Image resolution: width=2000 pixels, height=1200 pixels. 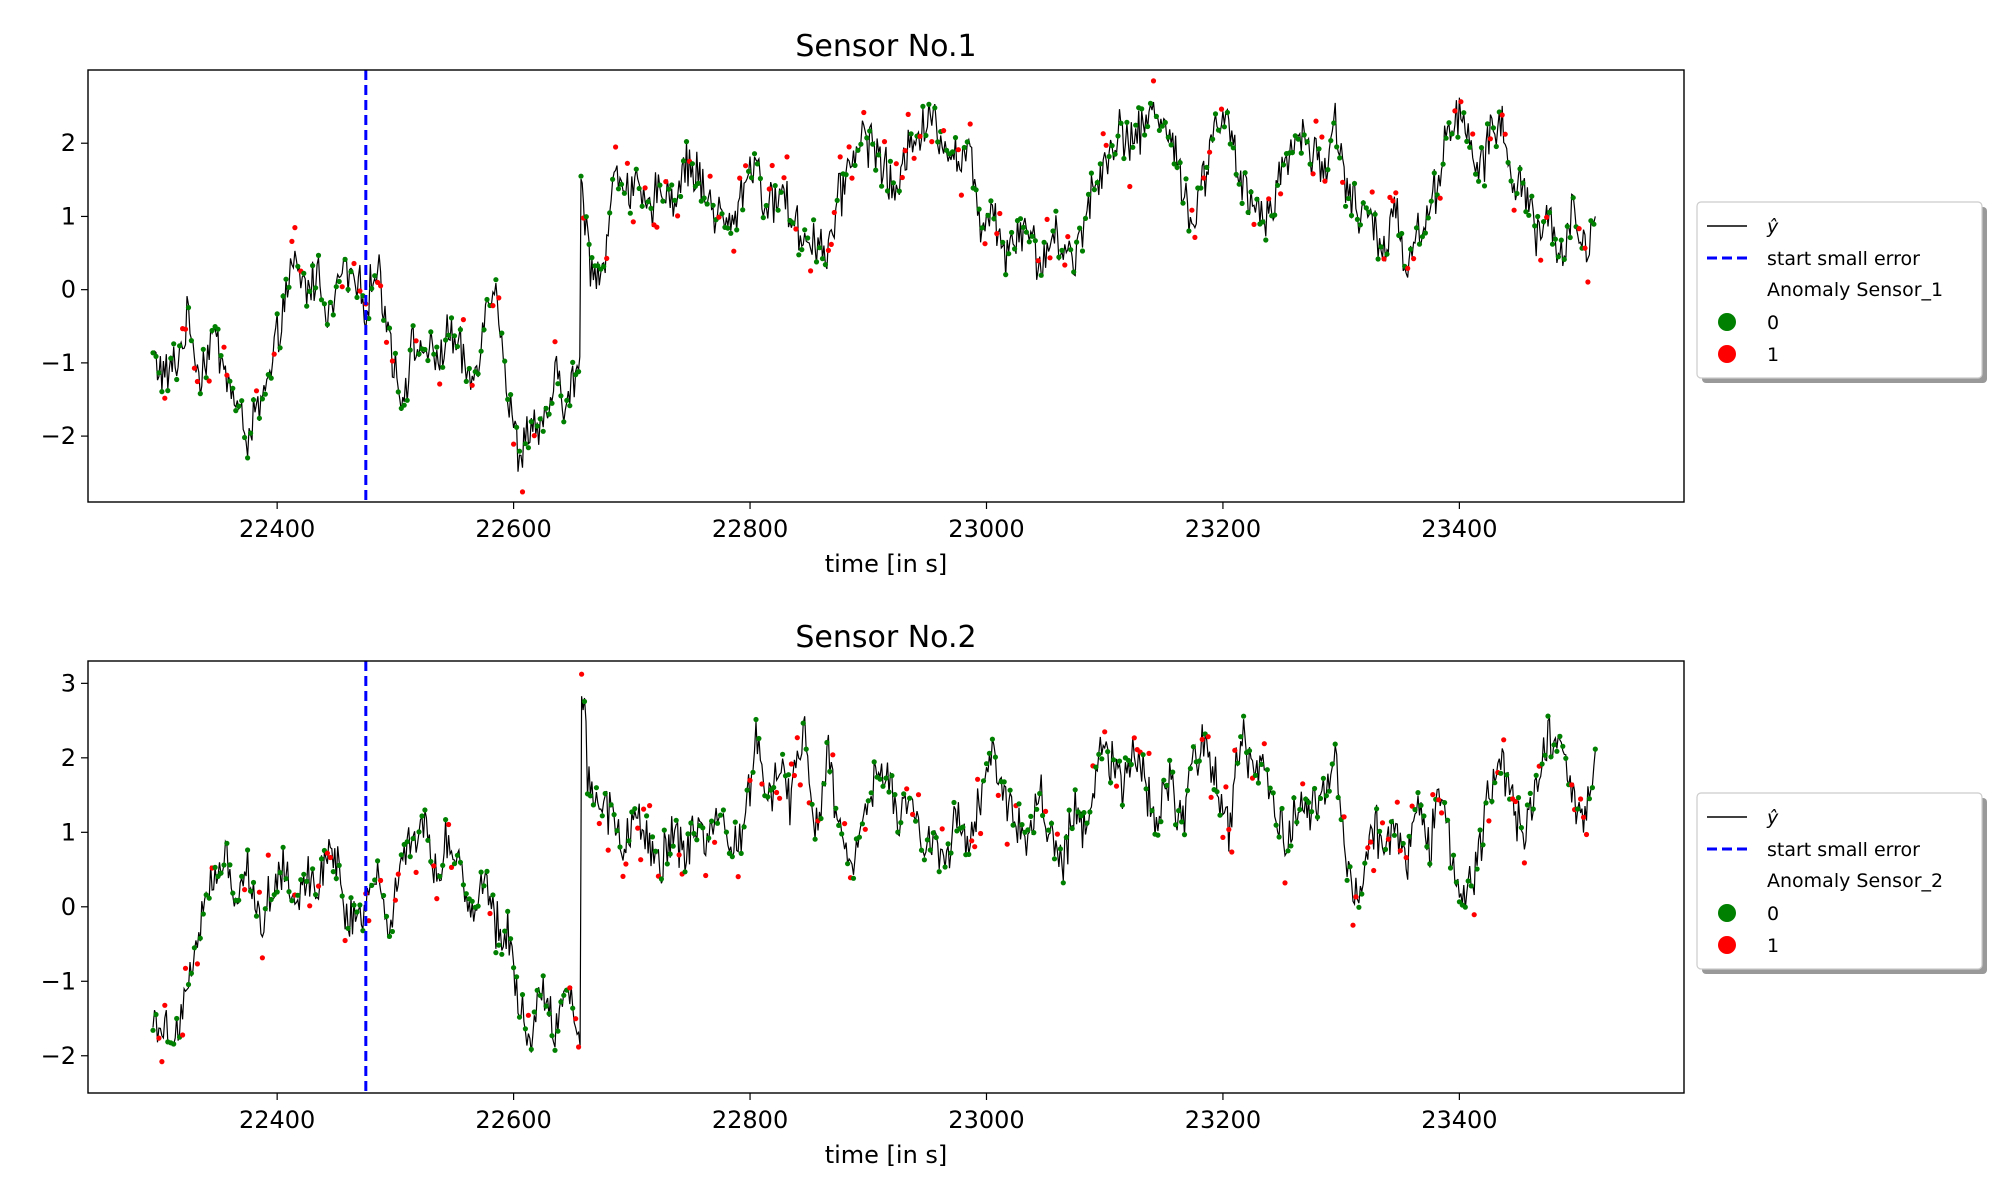 What do you see at coordinates (277, 1120) in the screenshot?
I see `x-tick-label: 22400` at bounding box center [277, 1120].